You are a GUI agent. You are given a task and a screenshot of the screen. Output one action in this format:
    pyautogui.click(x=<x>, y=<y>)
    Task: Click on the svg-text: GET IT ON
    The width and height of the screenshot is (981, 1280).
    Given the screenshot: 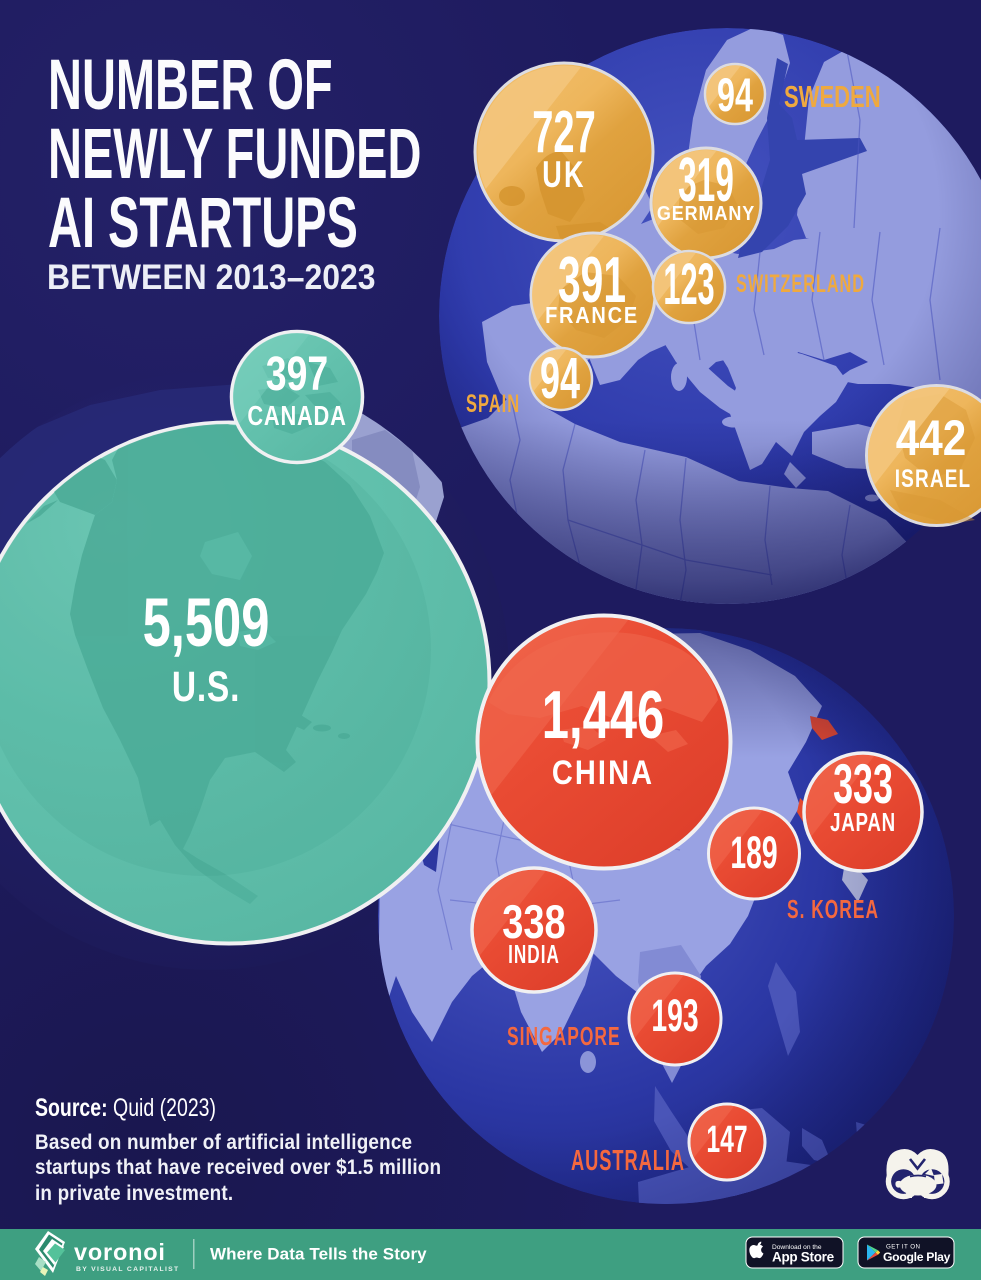 What is the action you would take?
    pyautogui.click(x=903, y=1247)
    